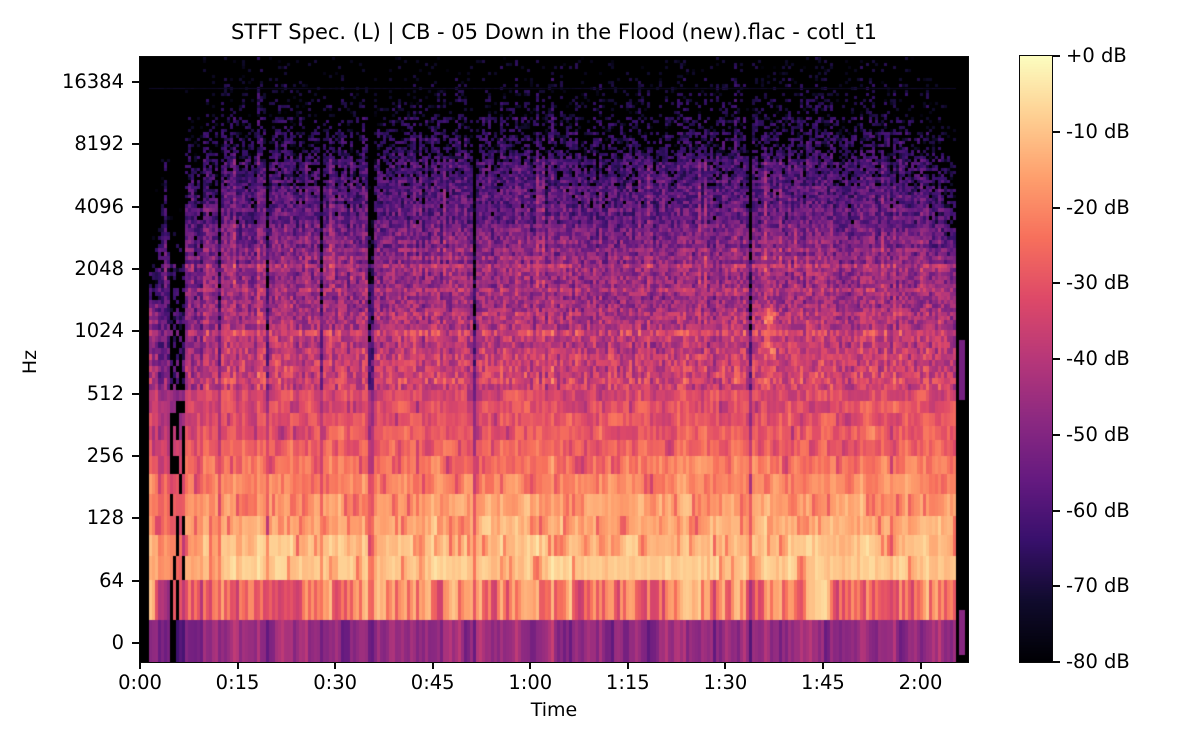  I want to click on colorbar-tick-label: -40 dB, so click(1098, 358).